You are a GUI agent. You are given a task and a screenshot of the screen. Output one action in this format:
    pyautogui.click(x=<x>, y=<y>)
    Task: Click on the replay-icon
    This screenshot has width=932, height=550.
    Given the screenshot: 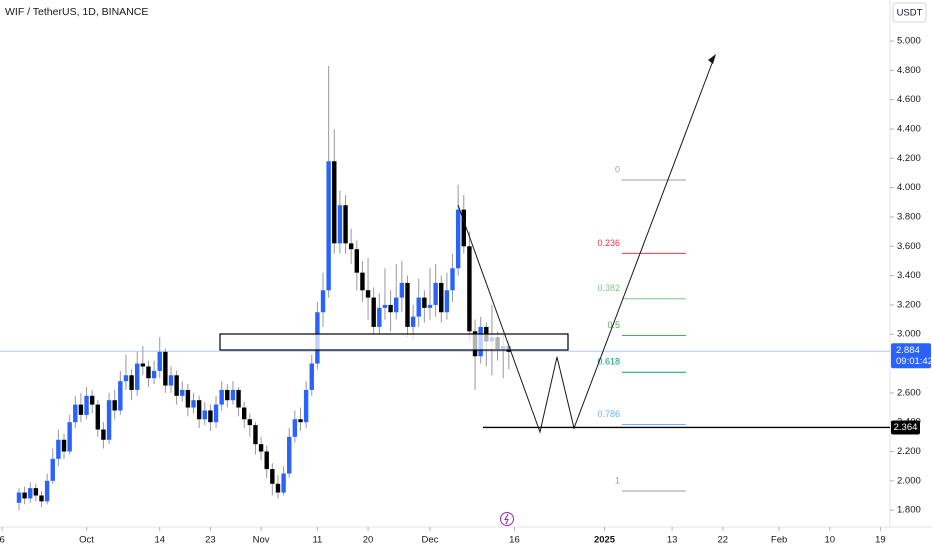 What is the action you would take?
    pyautogui.click(x=507, y=519)
    